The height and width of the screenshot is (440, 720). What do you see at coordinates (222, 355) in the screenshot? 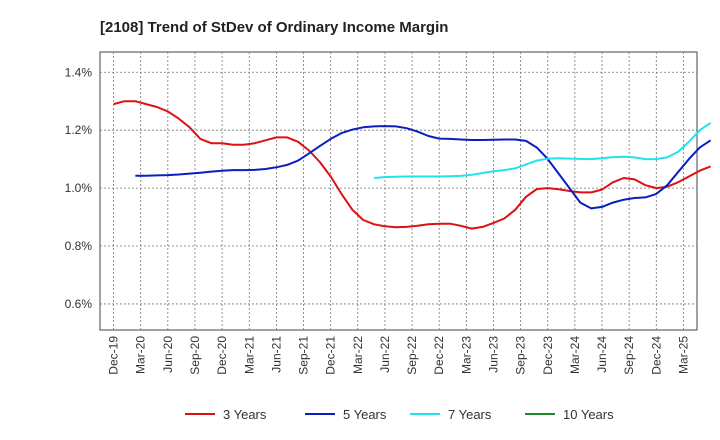
I see `x-tick-label: Dec-20` at bounding box center [222, 355].